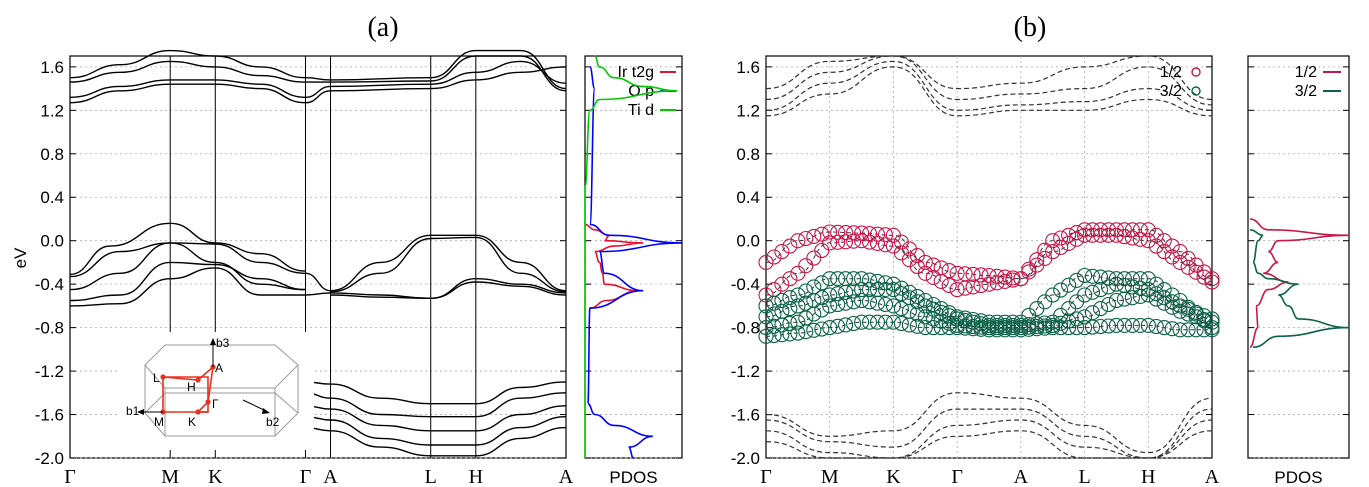 The image size is (1369, 487). I want to click on panel-a-ytick-label: -2.0, so click(49, 458).